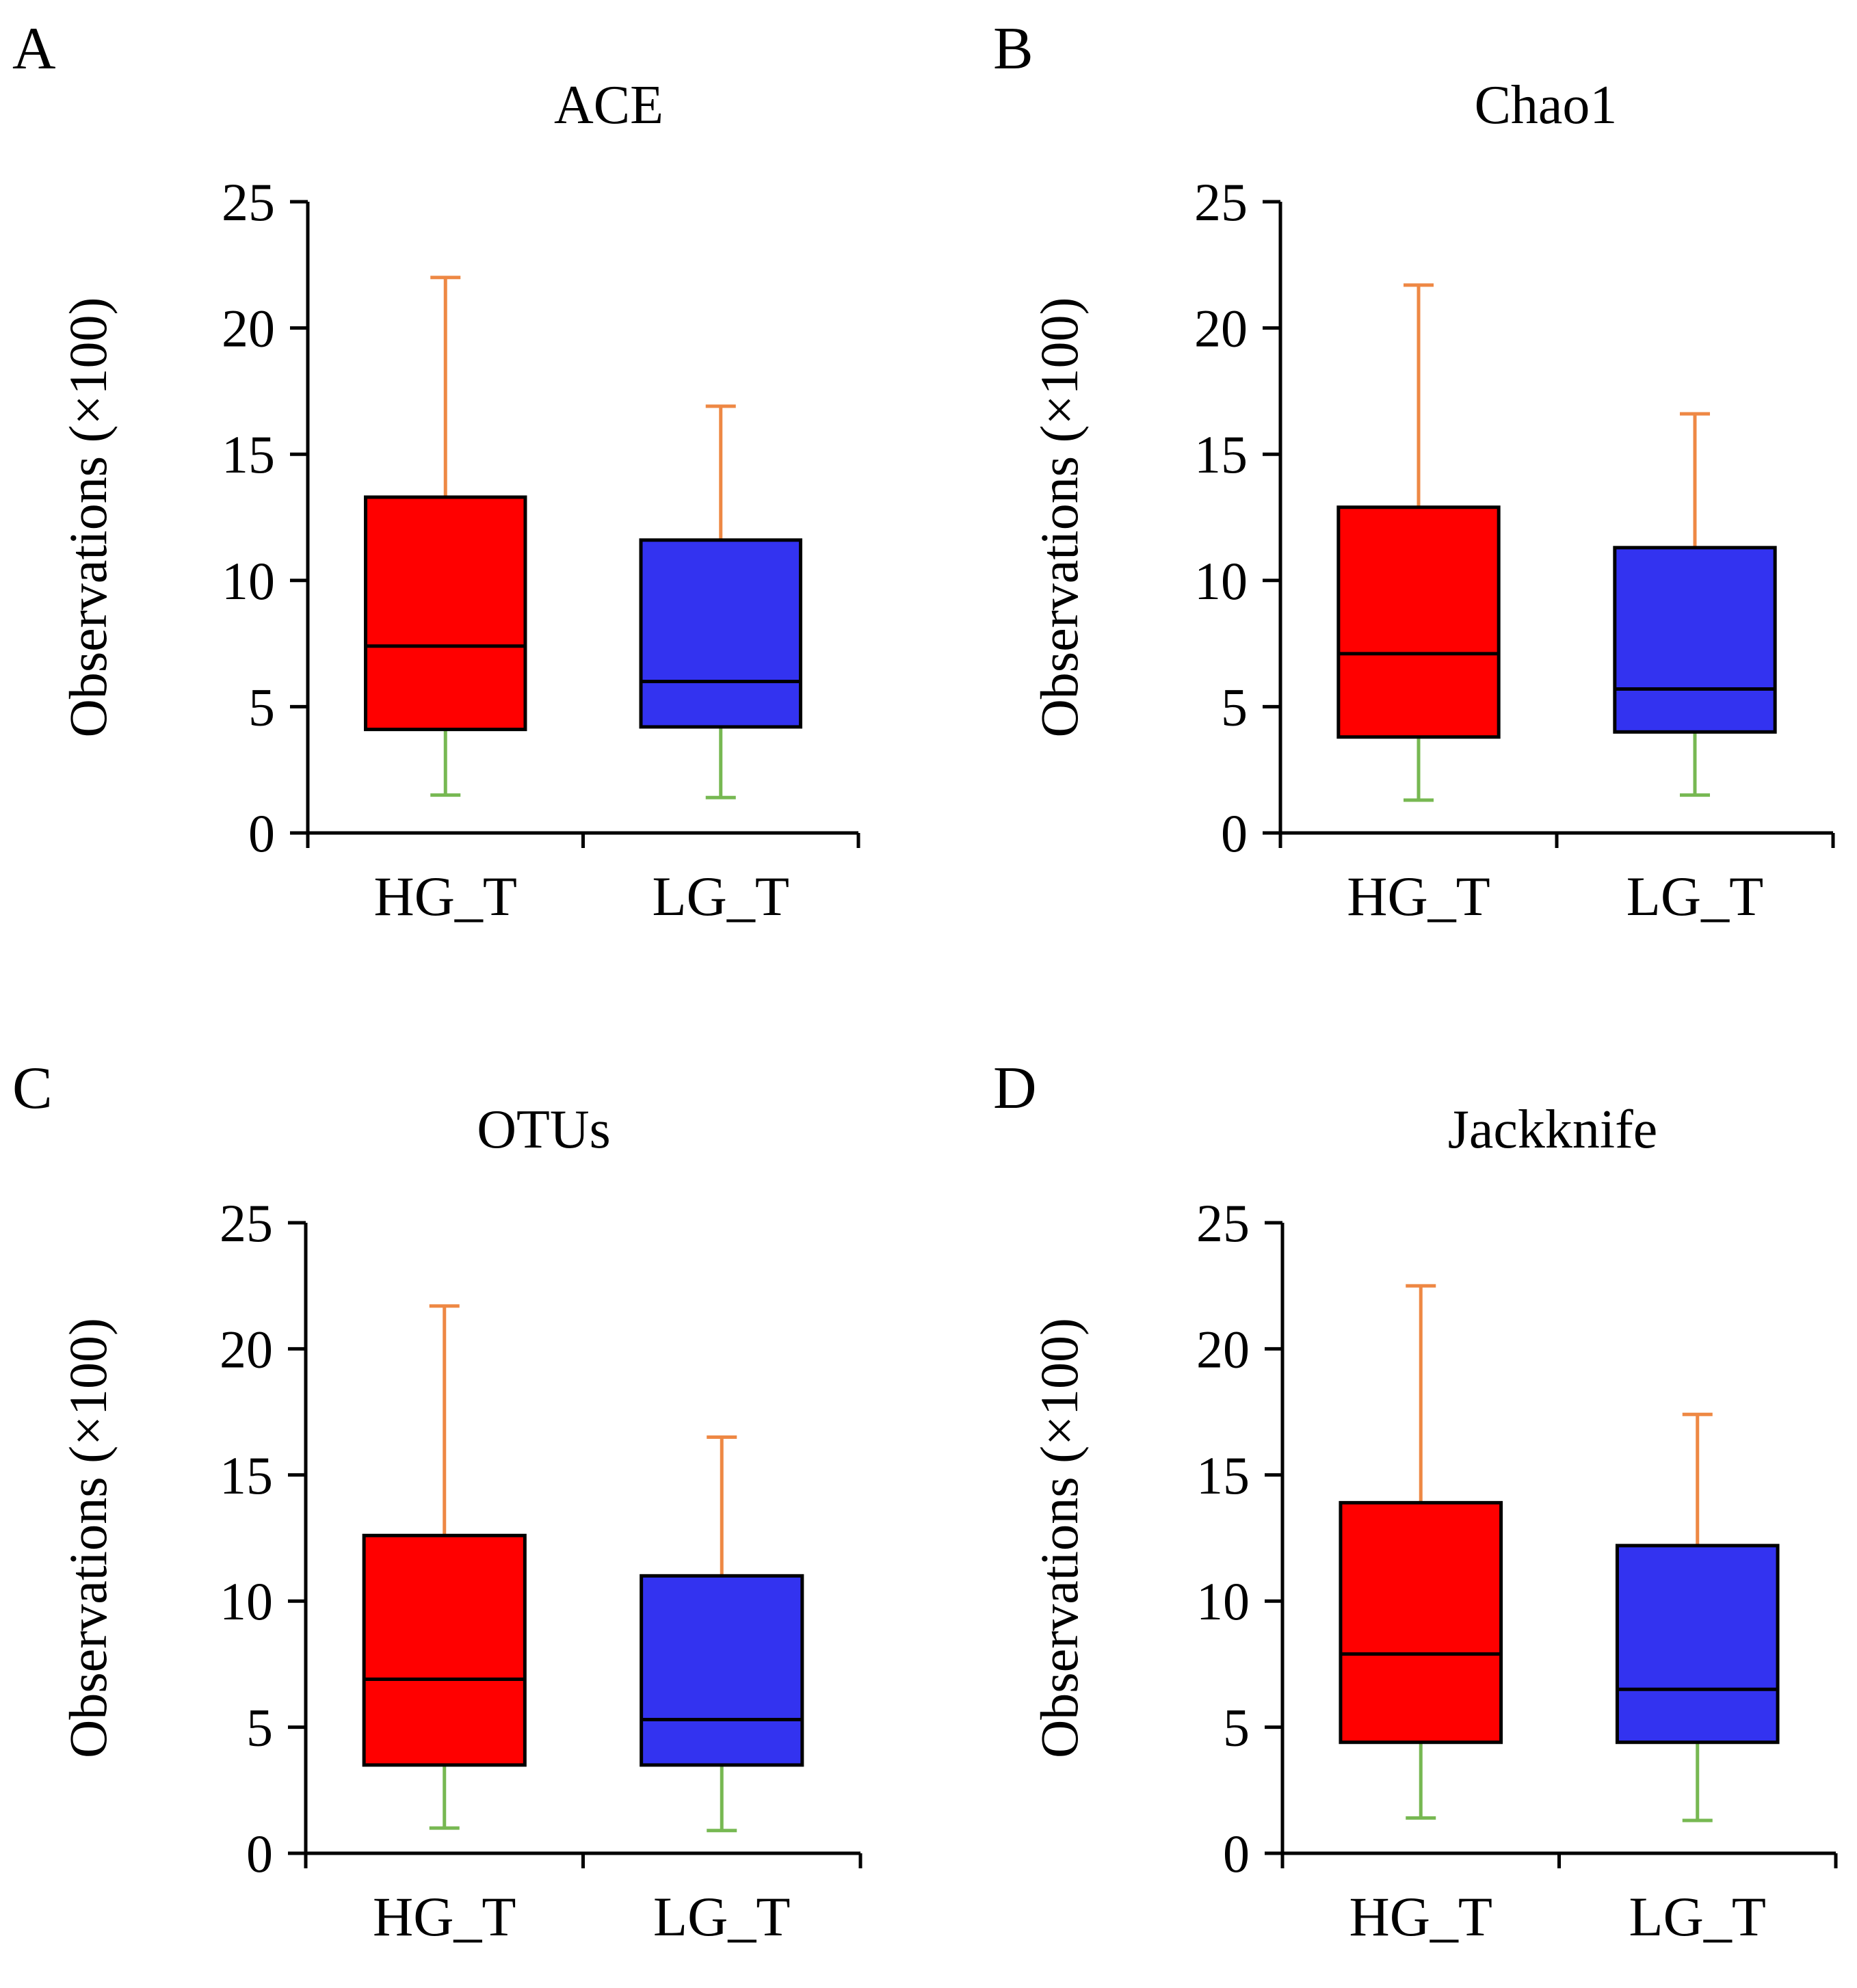 This screenshot has width=1857, height=1988. I want to click on chart-title: Chao1, so click(1547, 105).